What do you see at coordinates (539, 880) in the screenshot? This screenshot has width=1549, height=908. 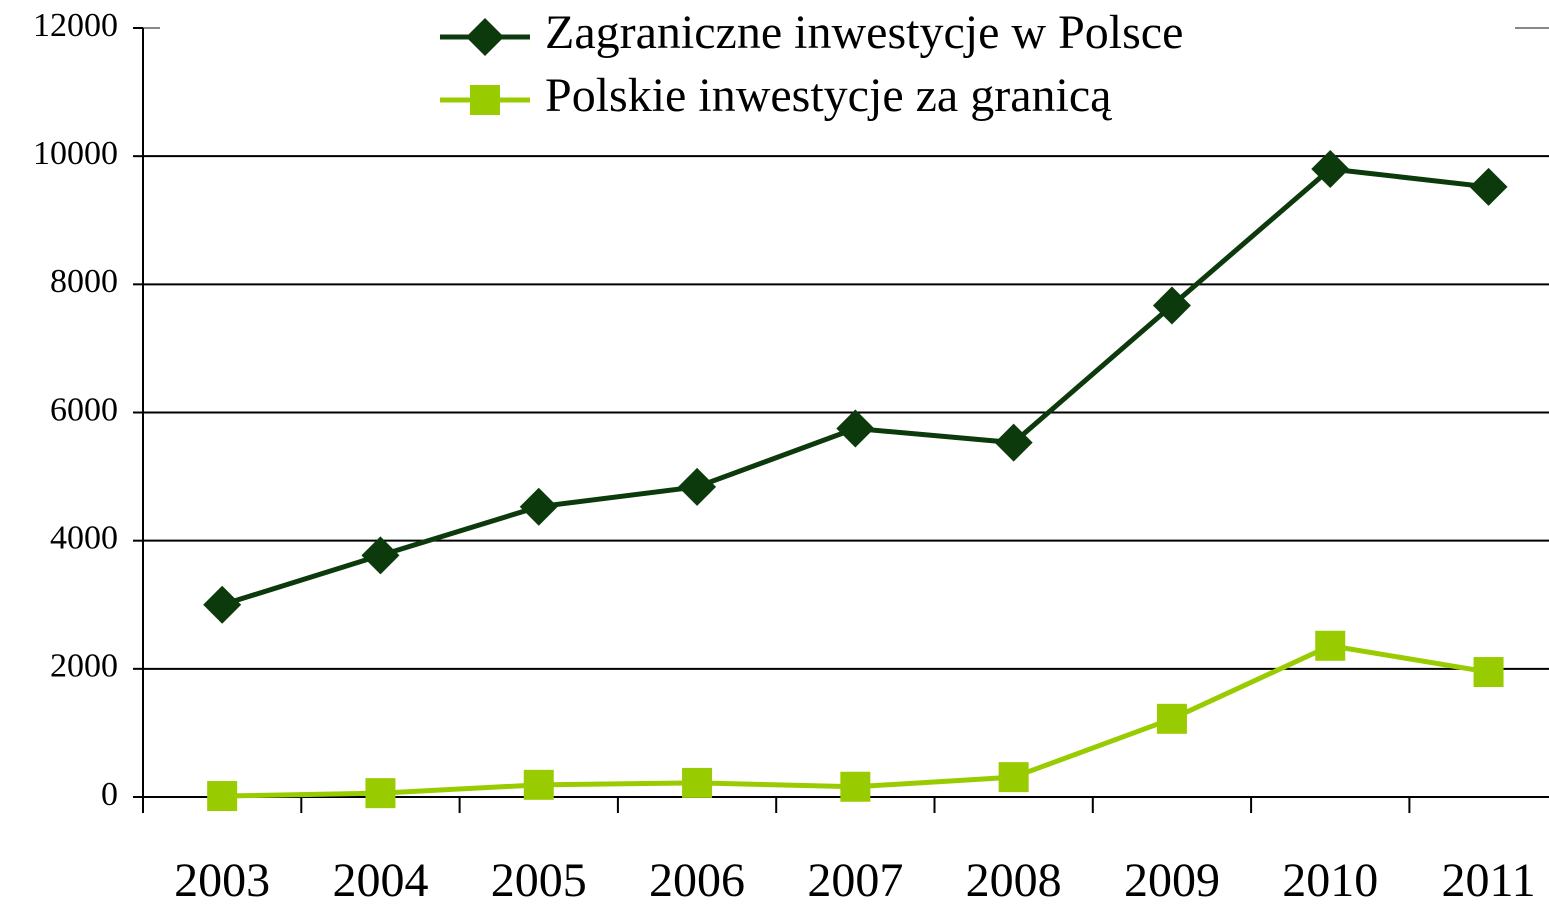 I see `x-tick-label: 2005` at bounding box center [539, 880].